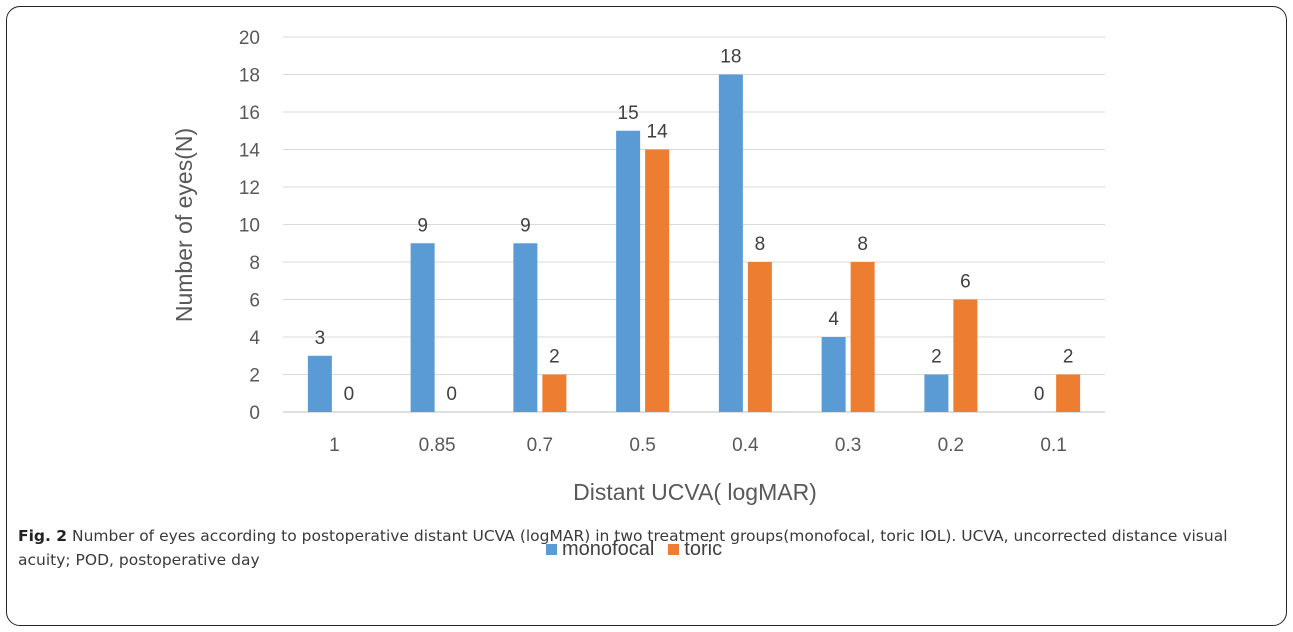 The width and height of the screenshot is (1293, 632). I want to click on y-tick-label: 6, so click(254, 301).